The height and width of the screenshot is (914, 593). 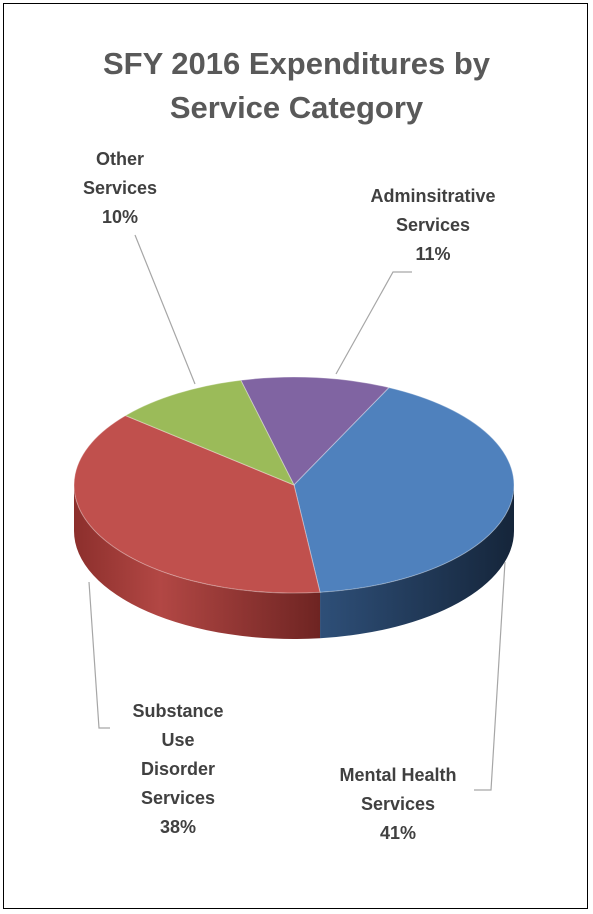 What do you see at coordinates (398, 833) in the screenshot?
I see `slice-percent-label-2: 41%` at bounding box center [398, 833].